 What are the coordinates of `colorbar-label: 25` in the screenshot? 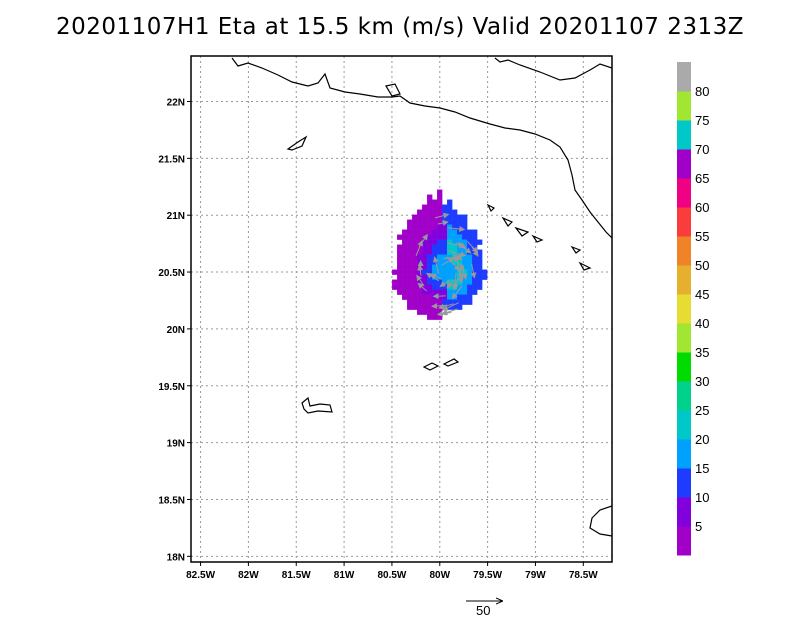 It's located at (702, 410).